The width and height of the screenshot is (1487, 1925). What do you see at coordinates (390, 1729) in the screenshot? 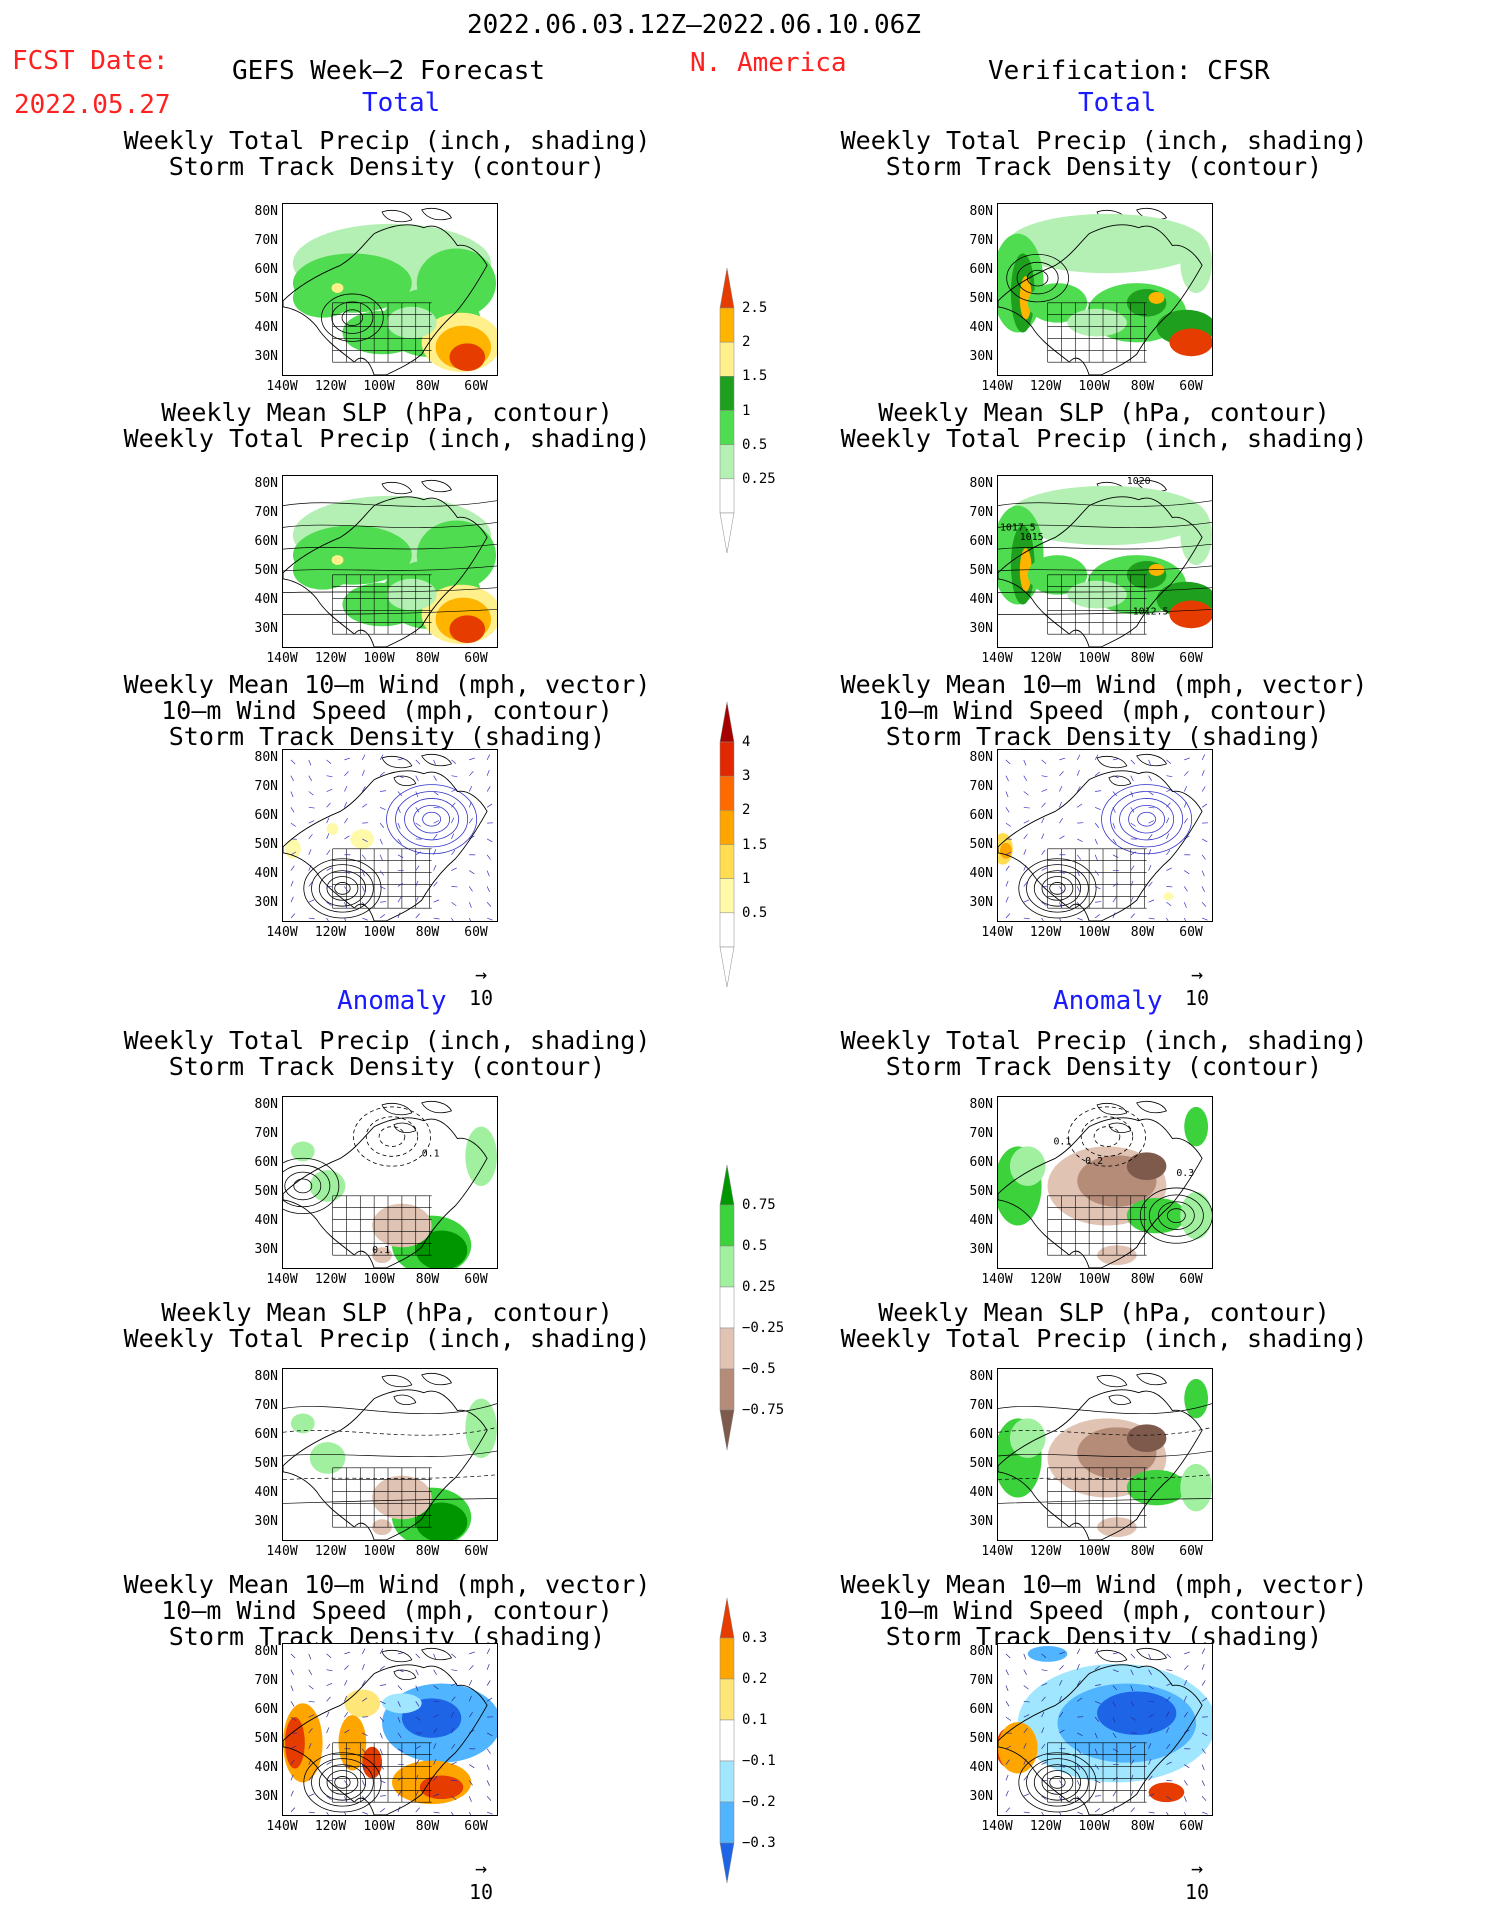
I see `map-panel-awind-forecast` at bounding box center [390, 1729].